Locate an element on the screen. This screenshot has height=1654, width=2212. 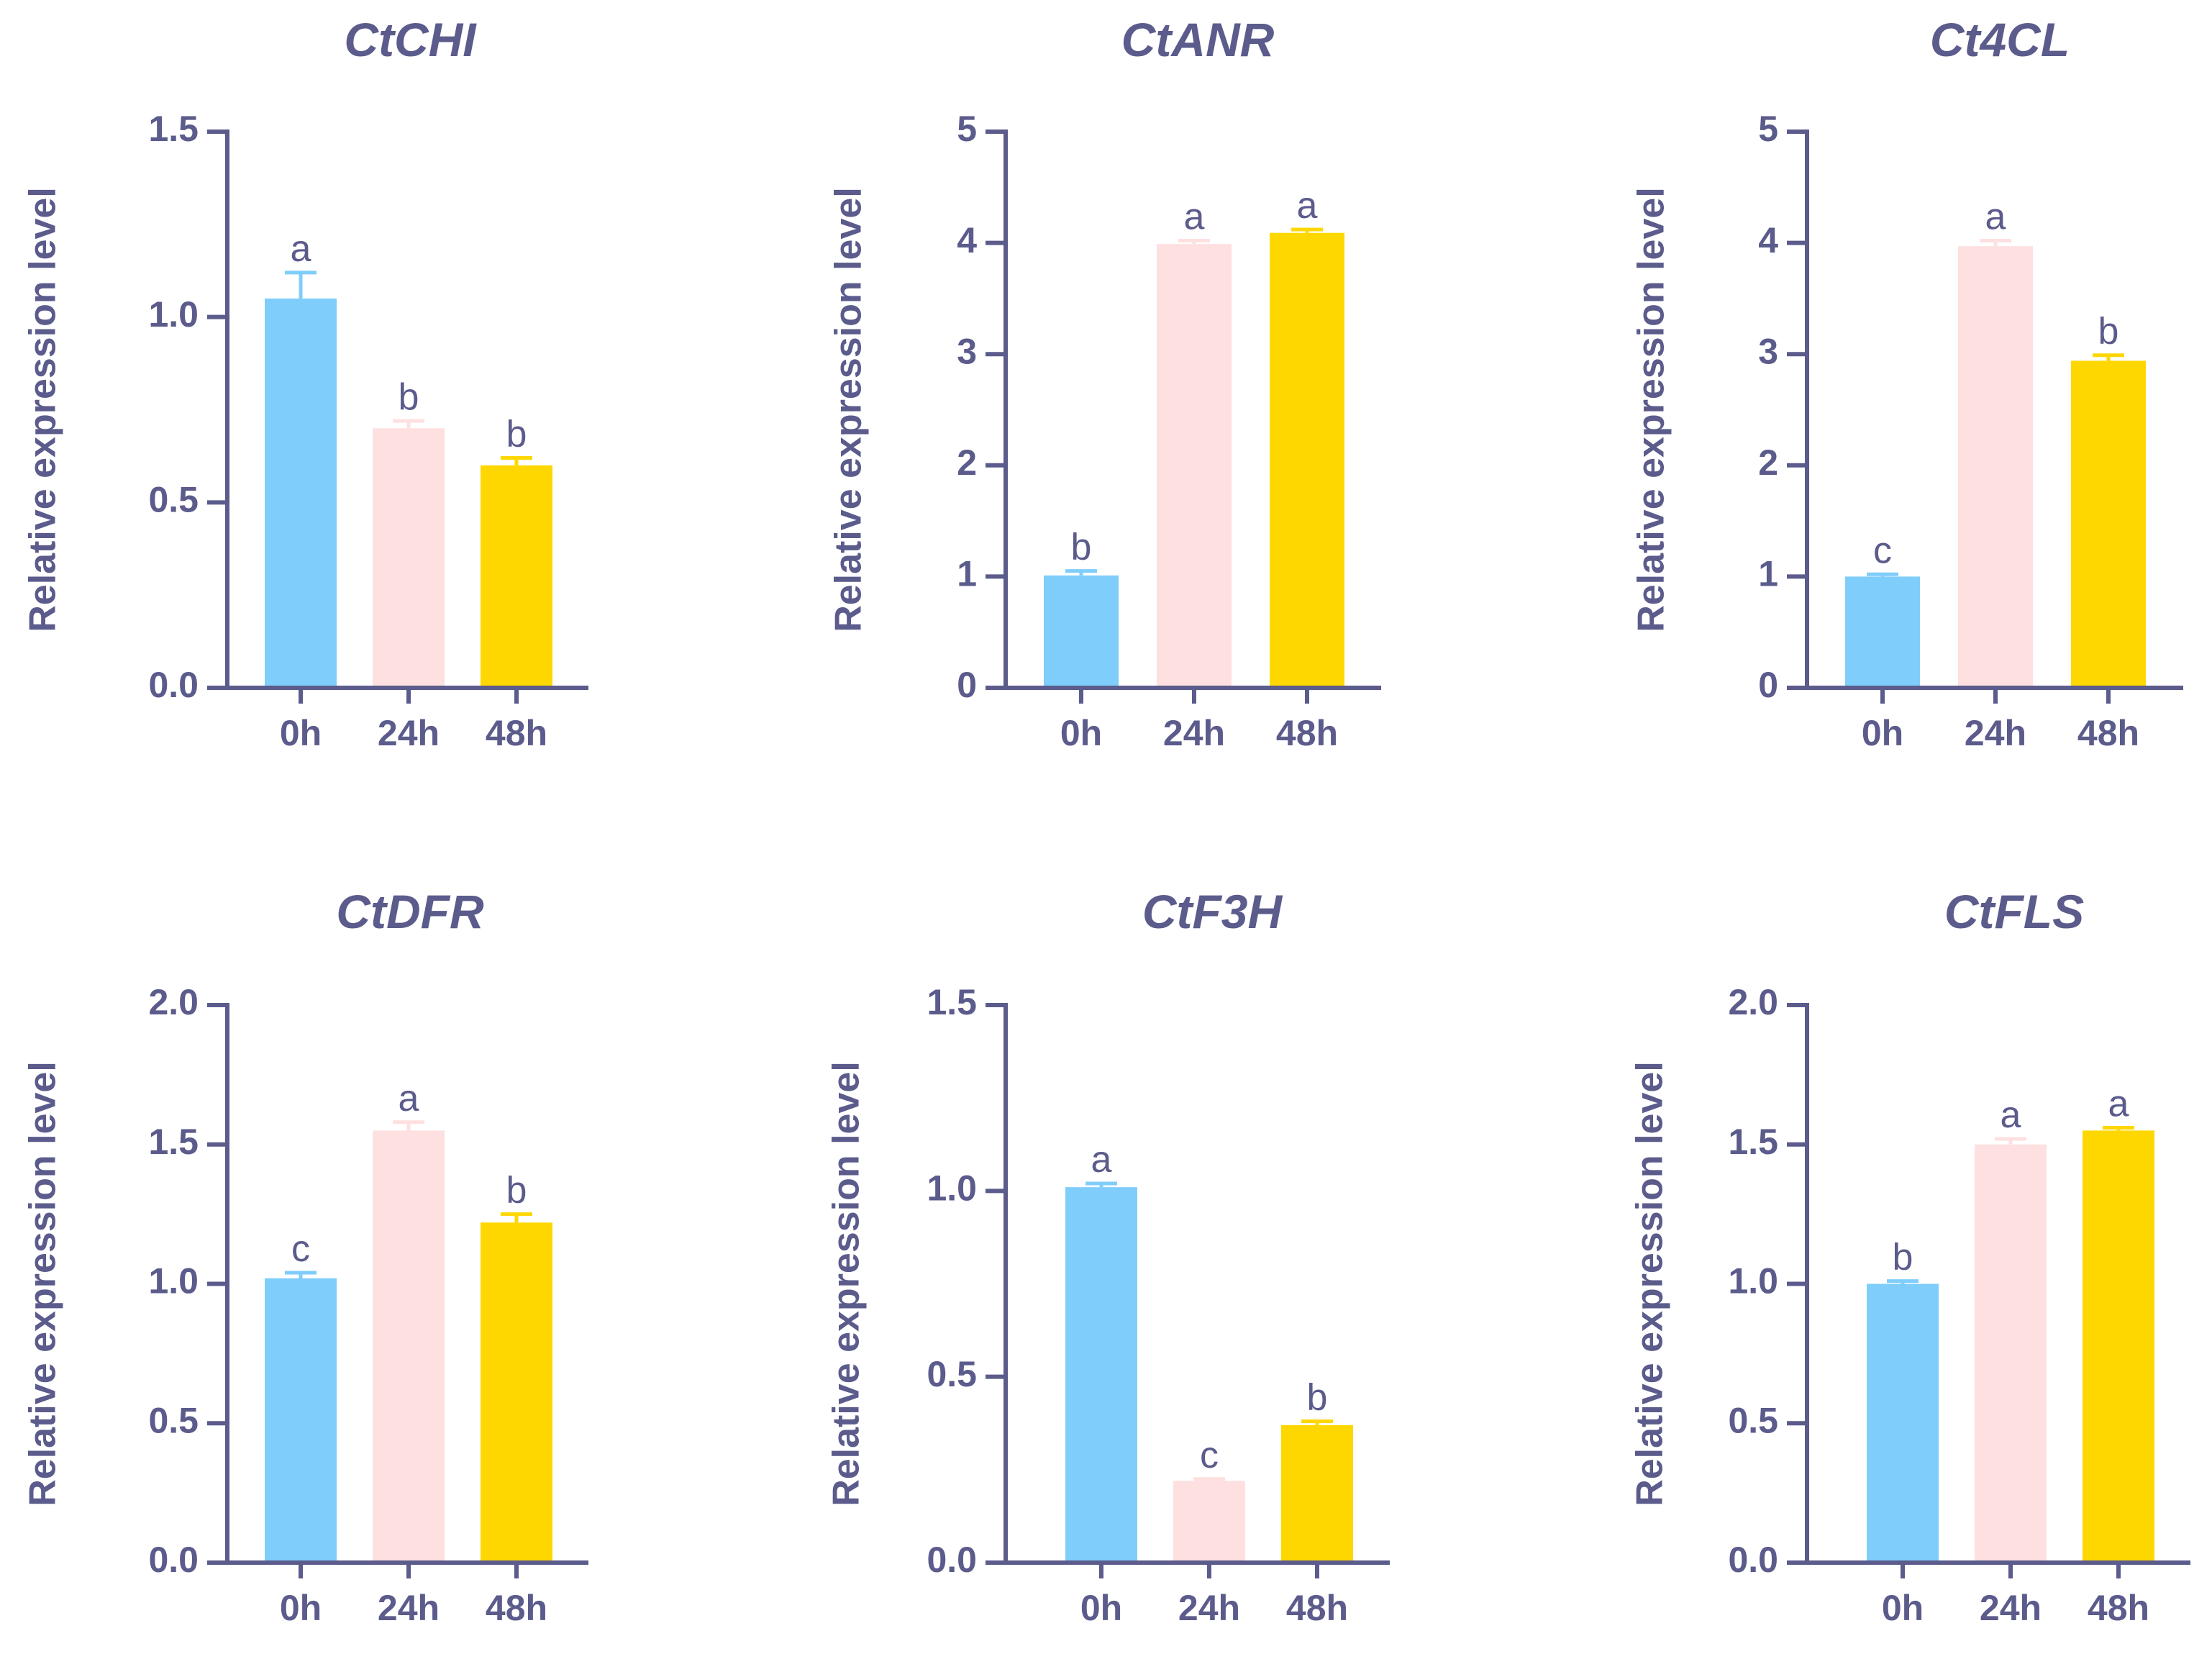
chart-title: CtFLS is located at coordinates (2014, 911).